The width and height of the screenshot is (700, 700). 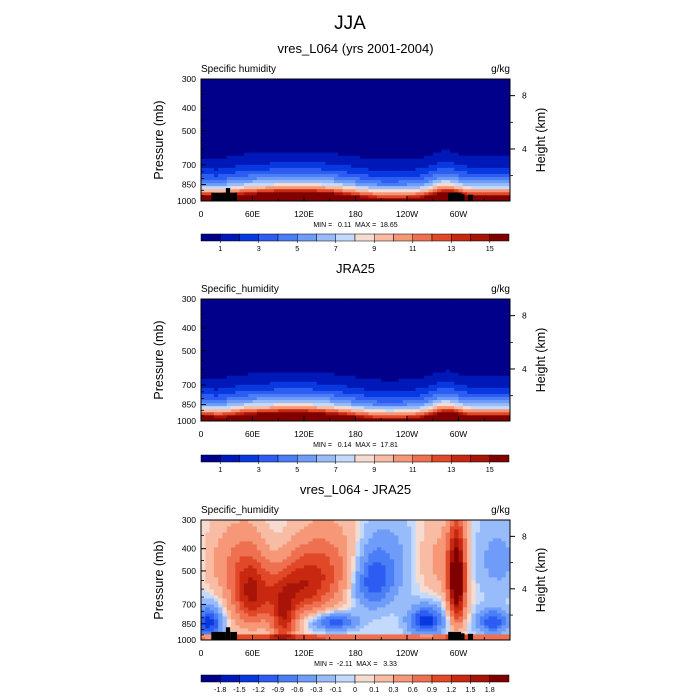 What do you see at coordinates (189, 79) in the screenshot?
I see `y-tick-label: 300` at bounding box center [189, 79].